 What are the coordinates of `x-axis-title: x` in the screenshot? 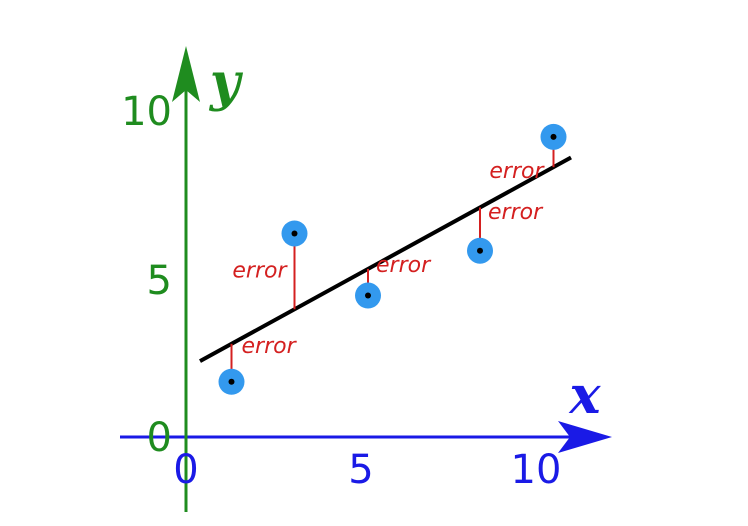 It's located at (584, 395).